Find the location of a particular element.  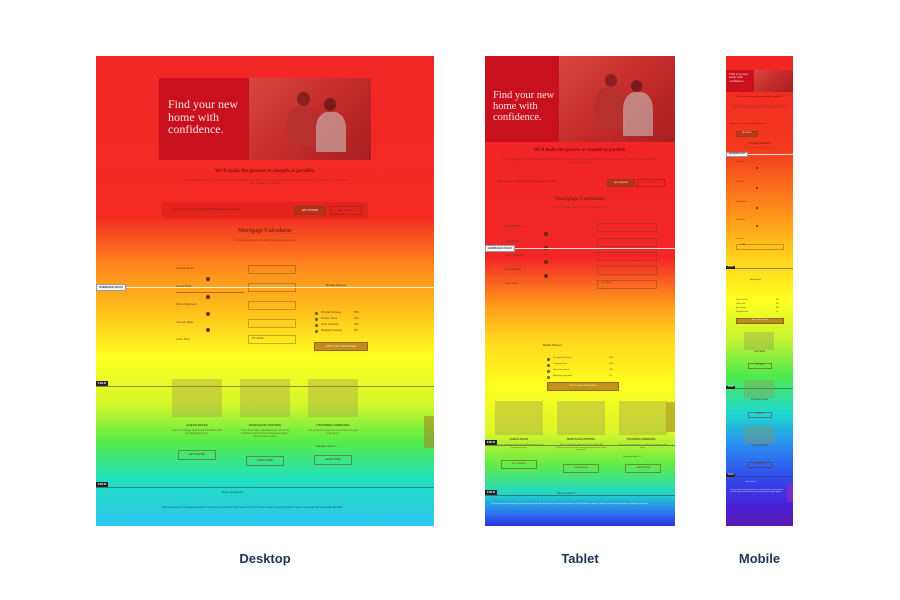

average-fold-tag: AVERAGE FOLD is located at coordinates (737, 154).